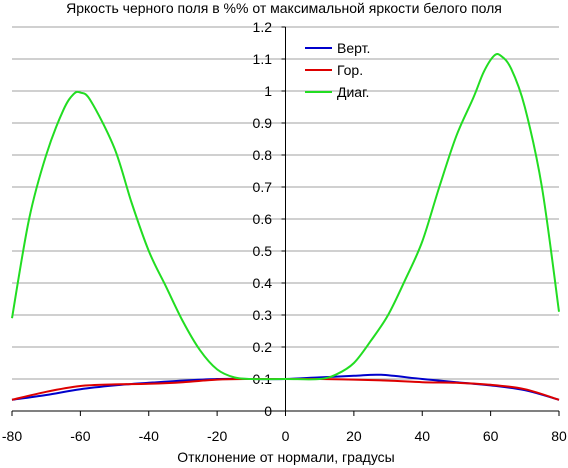  I want to click on x-tick-labels: -80 -60 -40 -20 0 20 40 60 80, so click(284, 436).